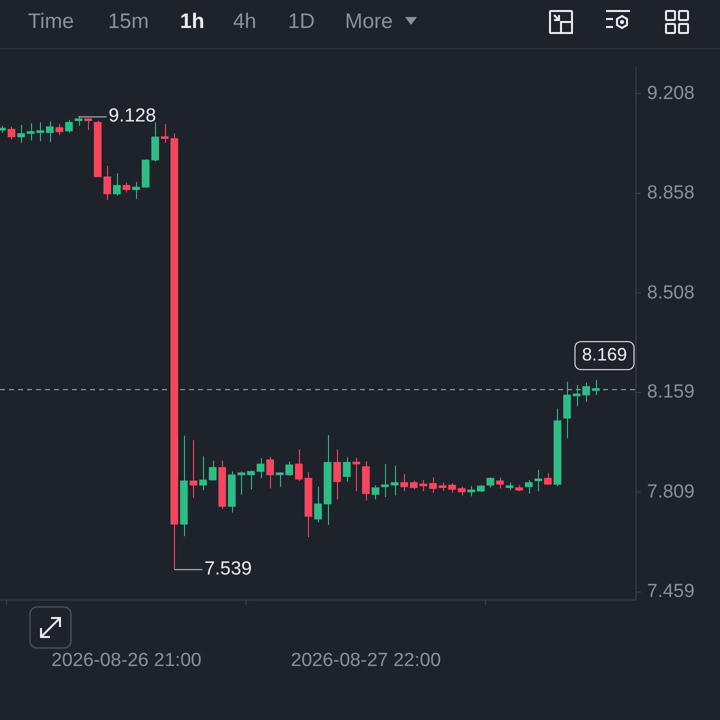  What do you see at coordinates (671, 491) in the screenshot?
I see `y-tick-label: 7.809` at bounding box center [671, 491].